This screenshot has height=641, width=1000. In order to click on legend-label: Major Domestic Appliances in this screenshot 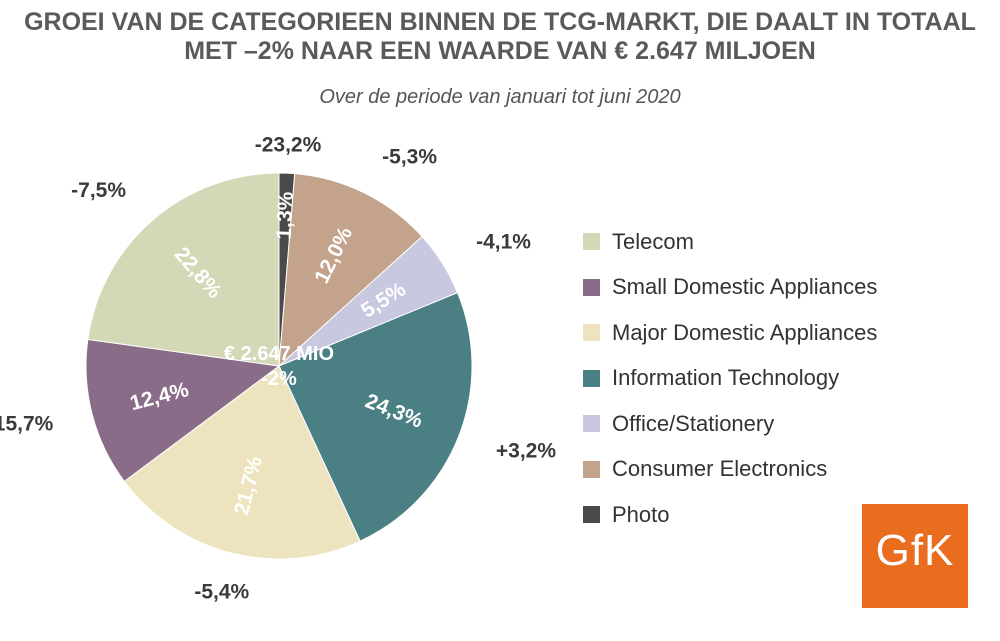, I will do `click(745, 332)`.